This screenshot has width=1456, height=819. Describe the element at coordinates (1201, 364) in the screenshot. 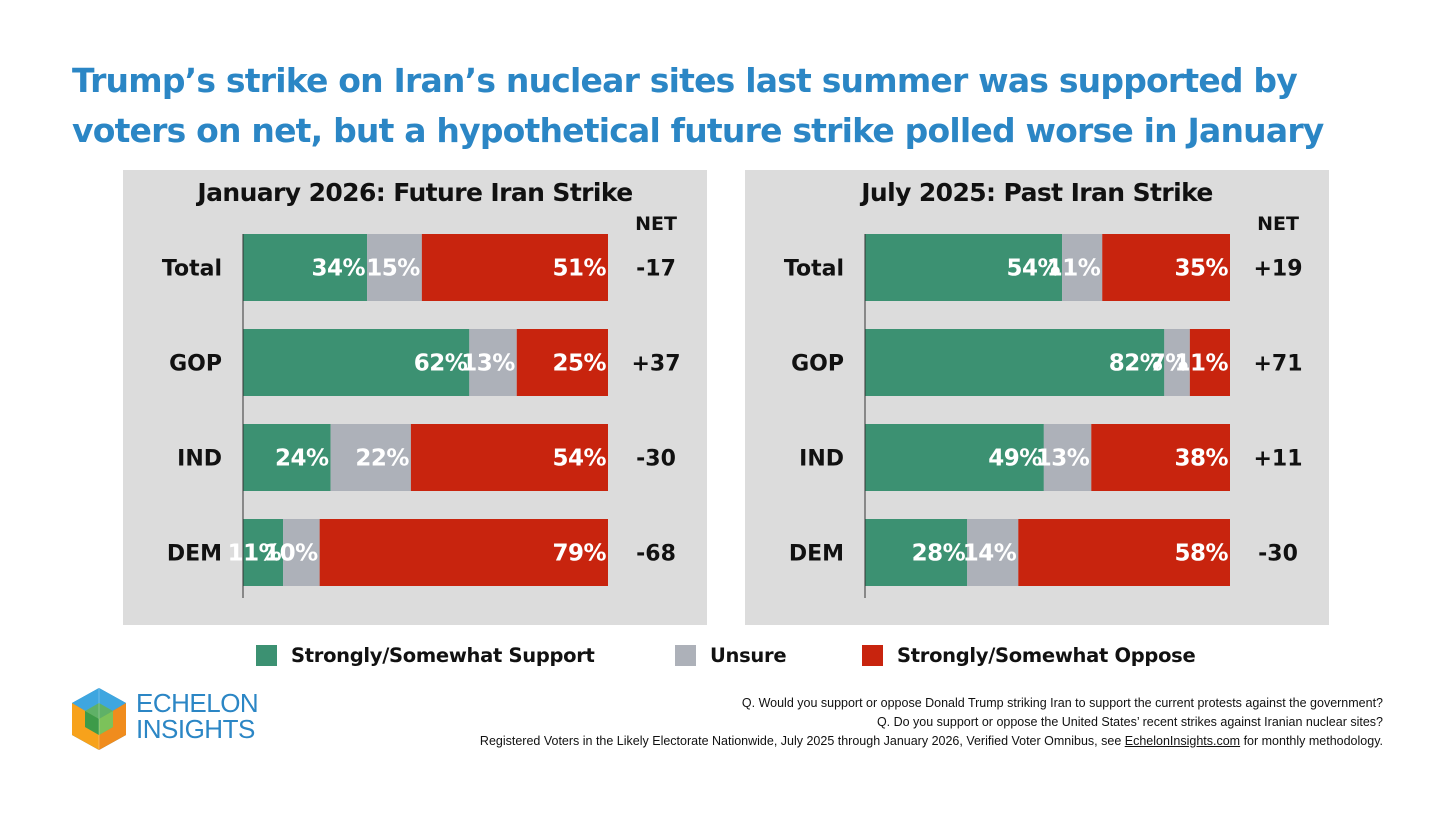

I see `data-label-oppose: 11%` at that location.